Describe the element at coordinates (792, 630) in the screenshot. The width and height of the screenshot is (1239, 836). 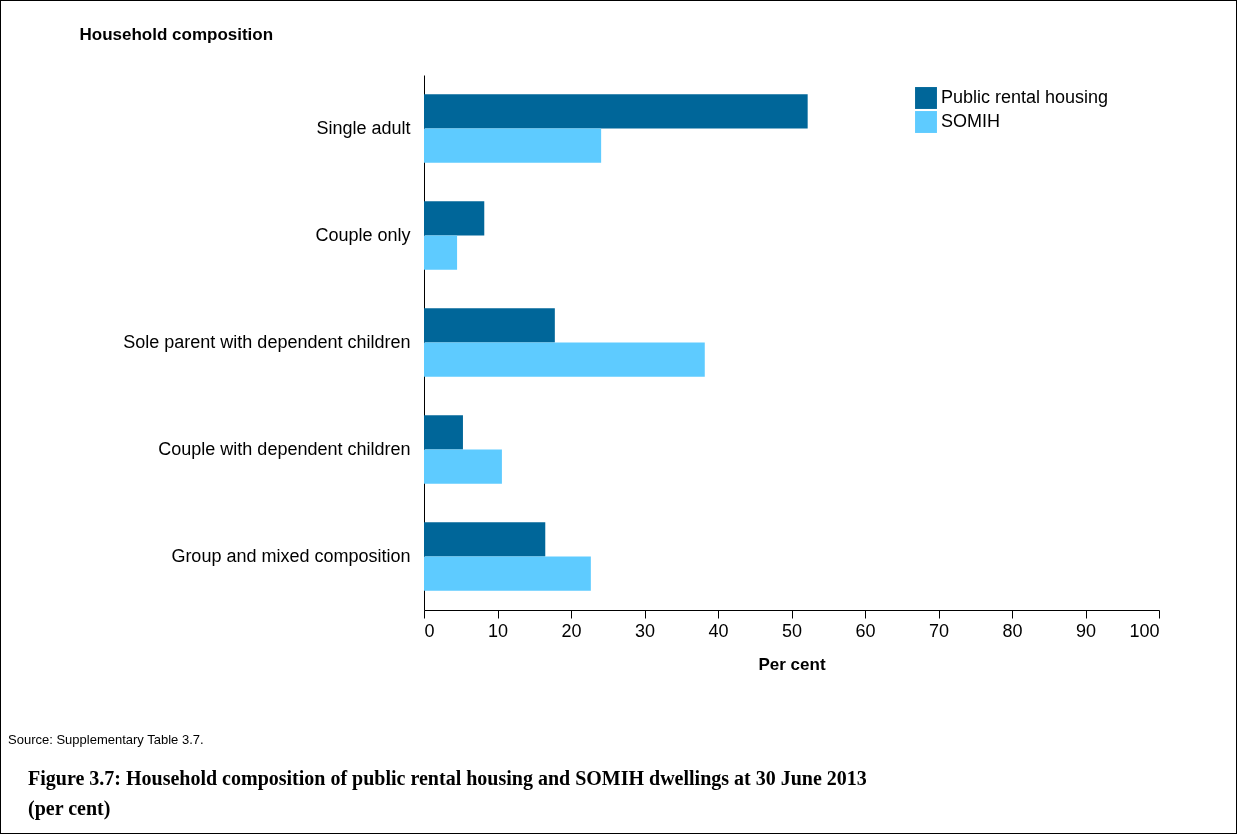
I see `x-tick-label: 50` at that location.